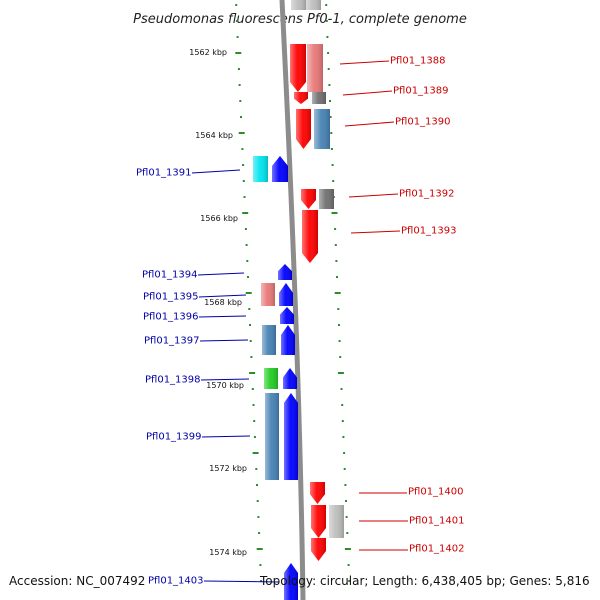  Describe the element at coordinates (228, 552) in the screenshot. I see `ruler-label: 1574 kbp` at that location.